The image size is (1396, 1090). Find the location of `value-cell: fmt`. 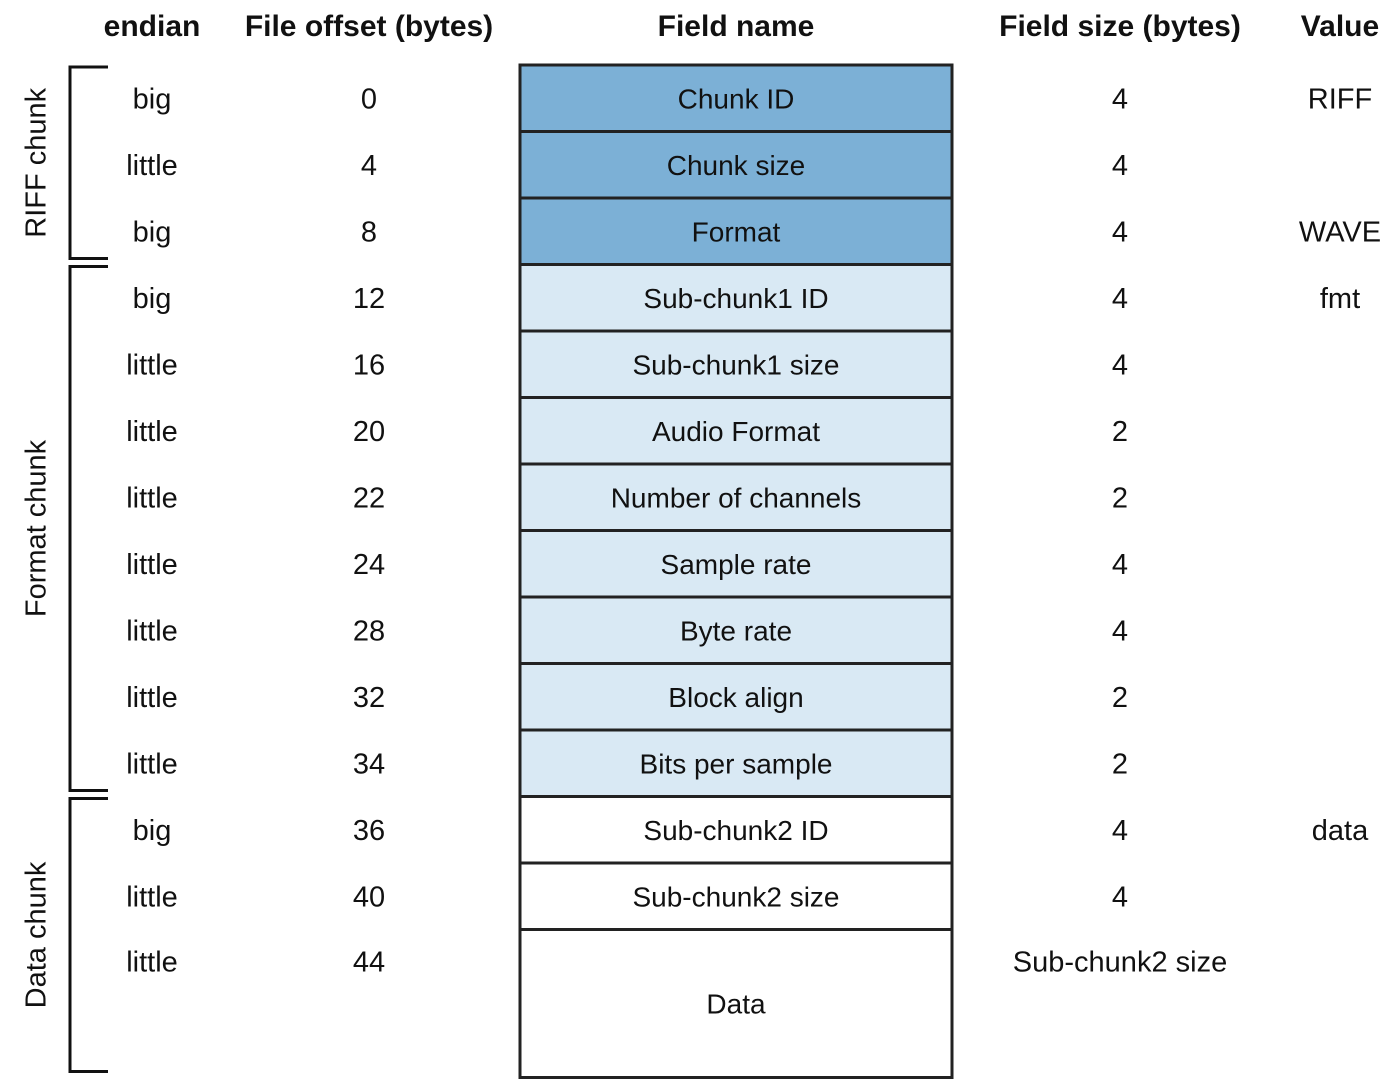

value-cell: fmt is located at coordinates (1340, 299).